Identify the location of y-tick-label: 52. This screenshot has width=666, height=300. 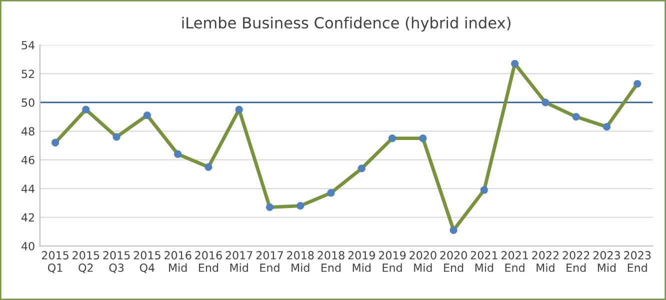
(28, 74).